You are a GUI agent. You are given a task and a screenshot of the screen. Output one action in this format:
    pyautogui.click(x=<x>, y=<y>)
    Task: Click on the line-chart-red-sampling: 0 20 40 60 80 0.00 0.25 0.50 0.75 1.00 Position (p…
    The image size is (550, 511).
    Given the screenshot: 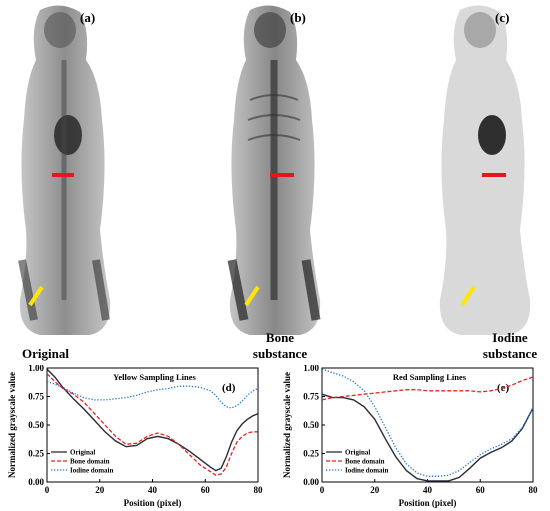 What is the action you would take?
    pyautogui.click(x=410, y=436)
    